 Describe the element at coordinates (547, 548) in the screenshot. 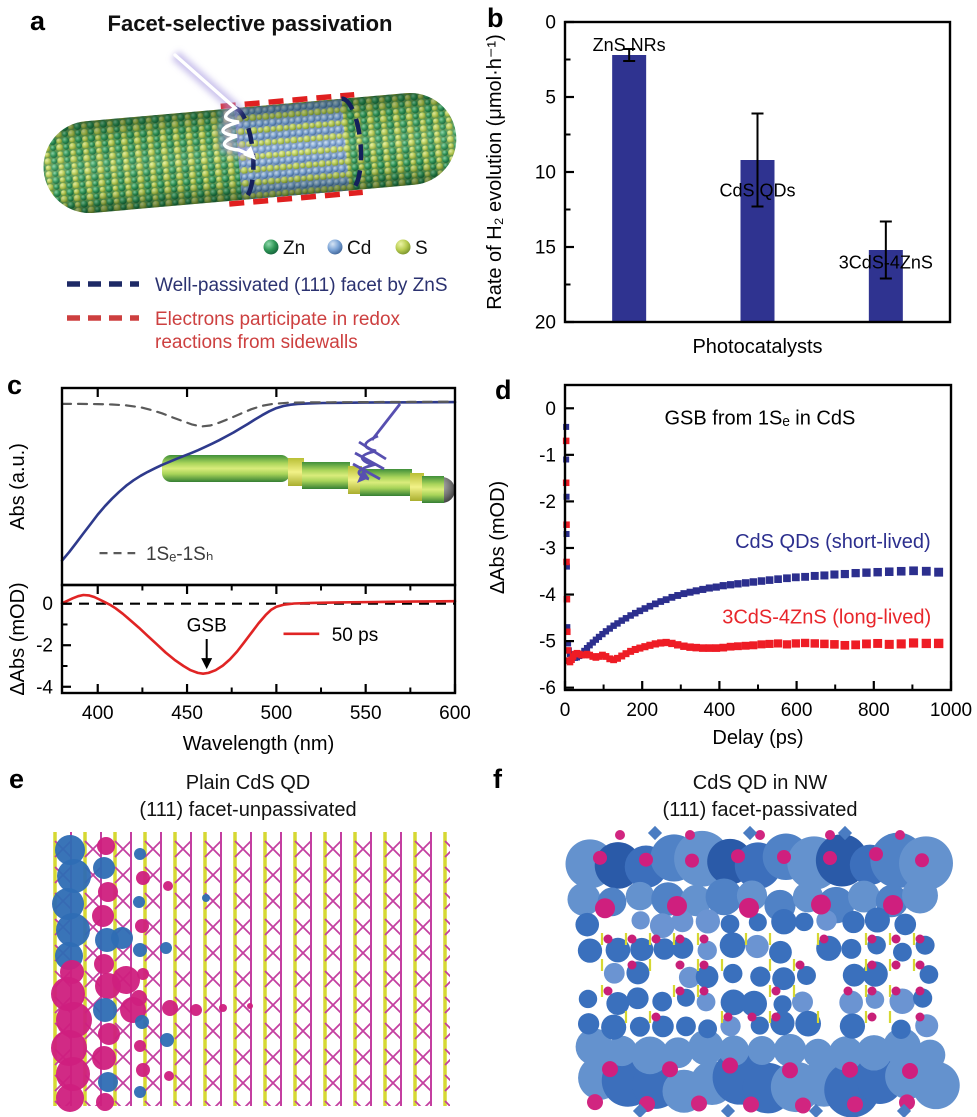

I see `y-tick-label: -3` at that location.